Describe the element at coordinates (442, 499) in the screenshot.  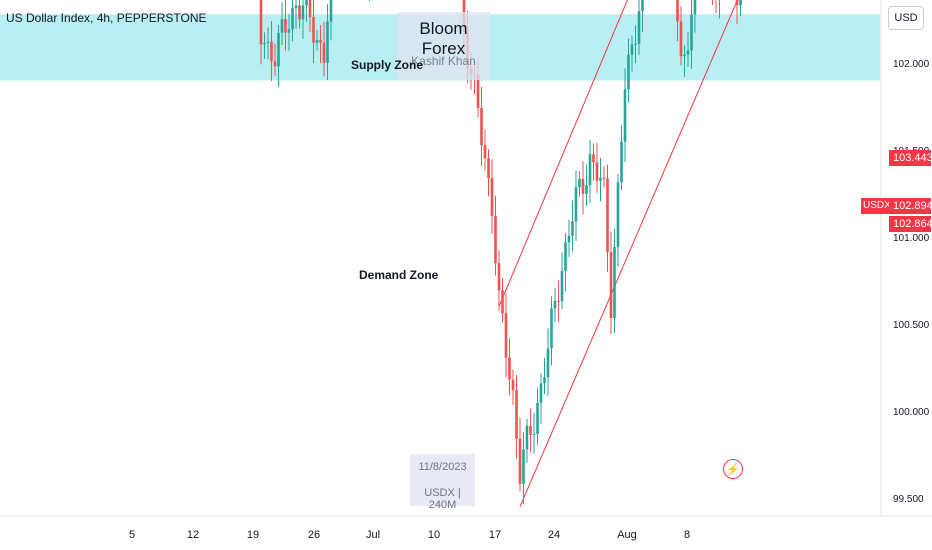
I see `info-symbol: USDX | 240M` at that location.